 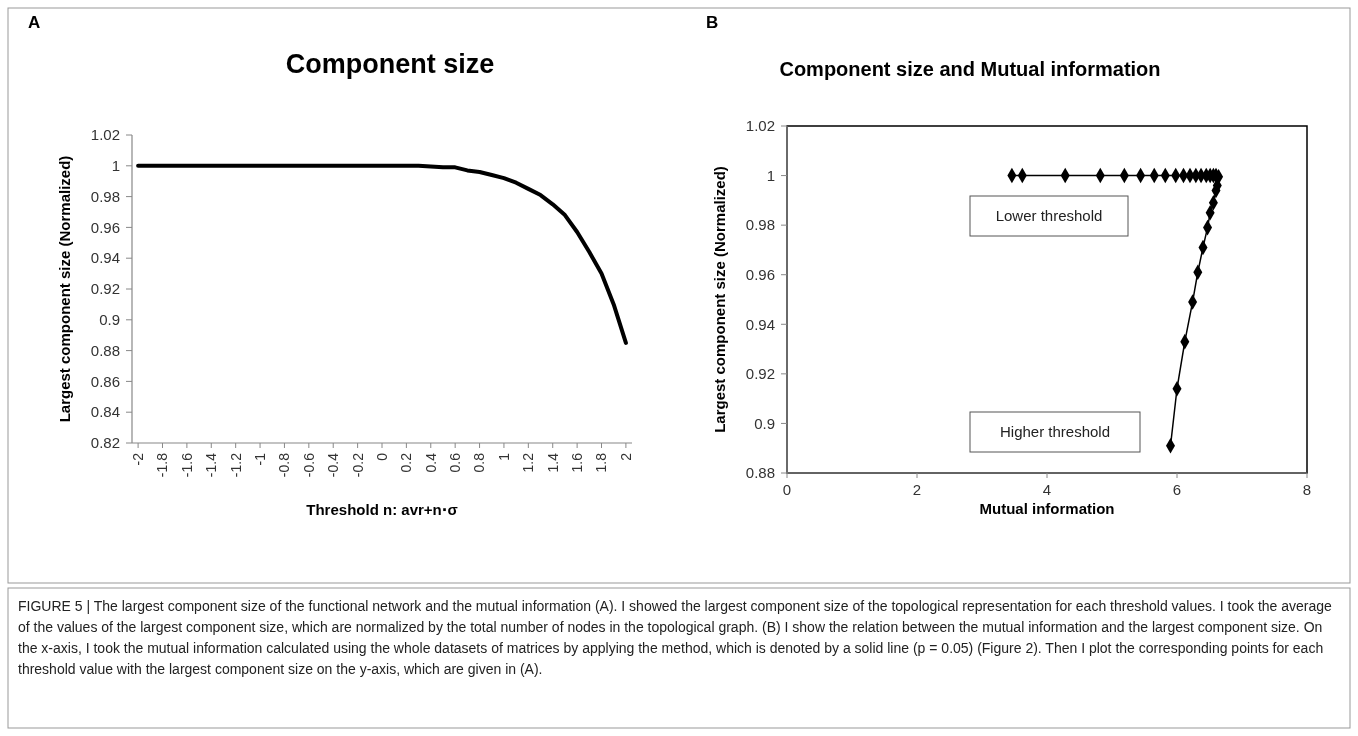 I want to click on caption: FIGURE 5 | The largest component size of the functional network and the mutual information (A). I showed the largest component size of the topological representation for each threshold values. I took the average of the values of the largest component size, which are normalized by the total number of nodes in the topological graph. (B) I show the relation between the mutual information and the largest component size. On the x-axis, I took the mutual information calculated using the whole datasets of matrices by applying the method, which is denoted by a solid line (p = 0.05) (Figure 2). Then I plot the corresponding points for each threshold value with the largest component size on the y-axis, which are given in (A)., so click(x=675, y=638).